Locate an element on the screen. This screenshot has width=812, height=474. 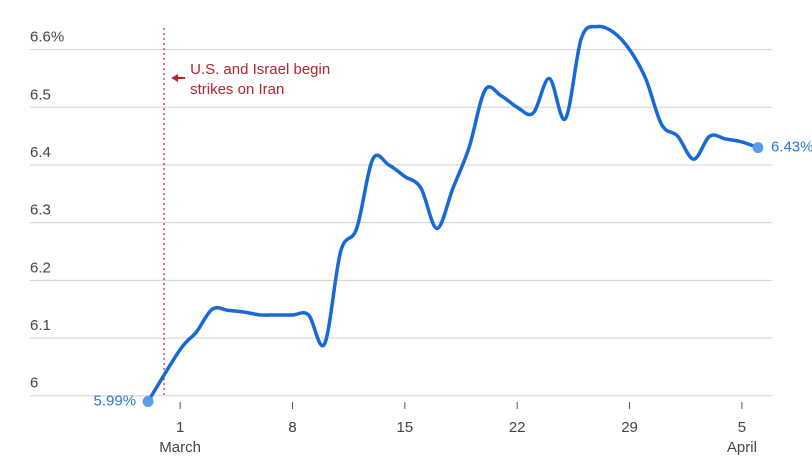
x-tick-label: 8 is located at coordinates (292, 427).